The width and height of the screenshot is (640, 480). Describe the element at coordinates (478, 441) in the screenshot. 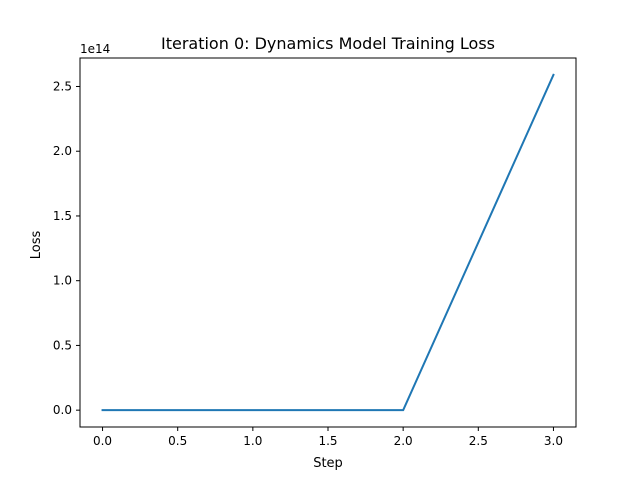

I see `x-tick-label: 2.5` at that location.